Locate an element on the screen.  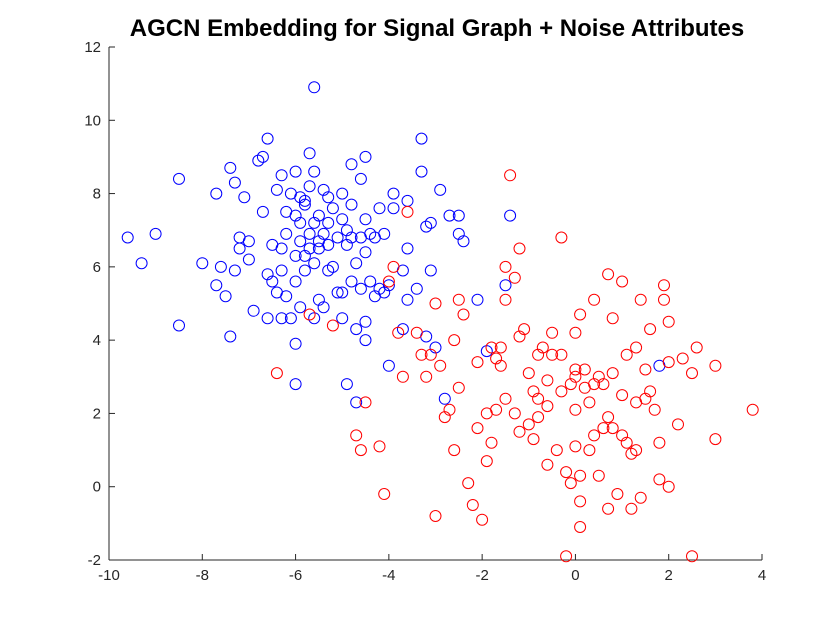
y-tick-label: 4 is located at coordinates (97, 340).